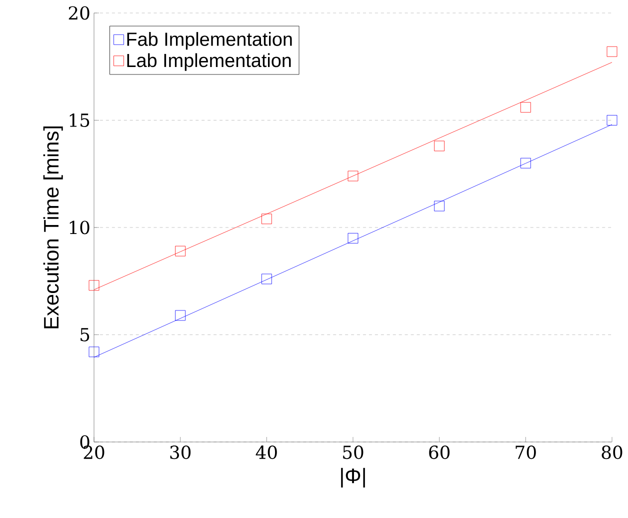 The height and width of the screenshot is (518, 628). What do you see at coordinates (53, 227) in the screenshot?
I see `y-axis-title: Execution Time [mins]` at bounding box center [53, 227].